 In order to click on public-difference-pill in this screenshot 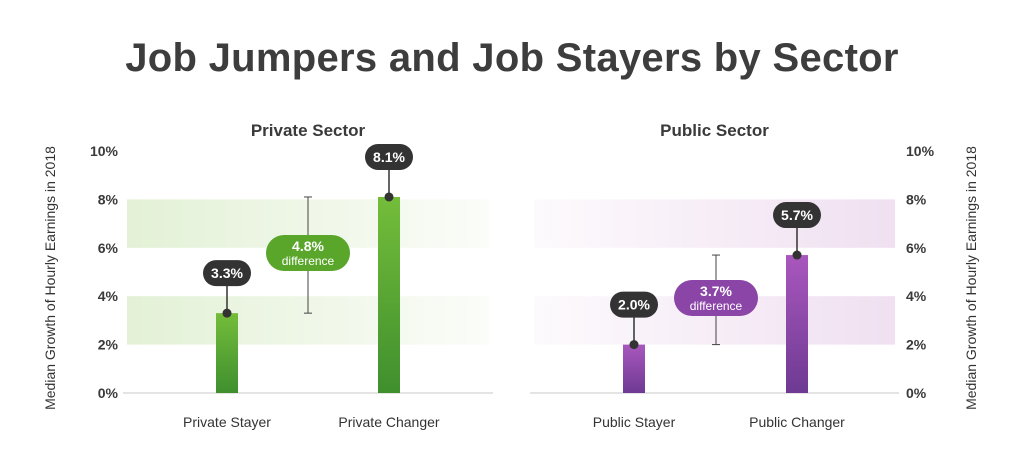, I will do `click(716, 298)`.